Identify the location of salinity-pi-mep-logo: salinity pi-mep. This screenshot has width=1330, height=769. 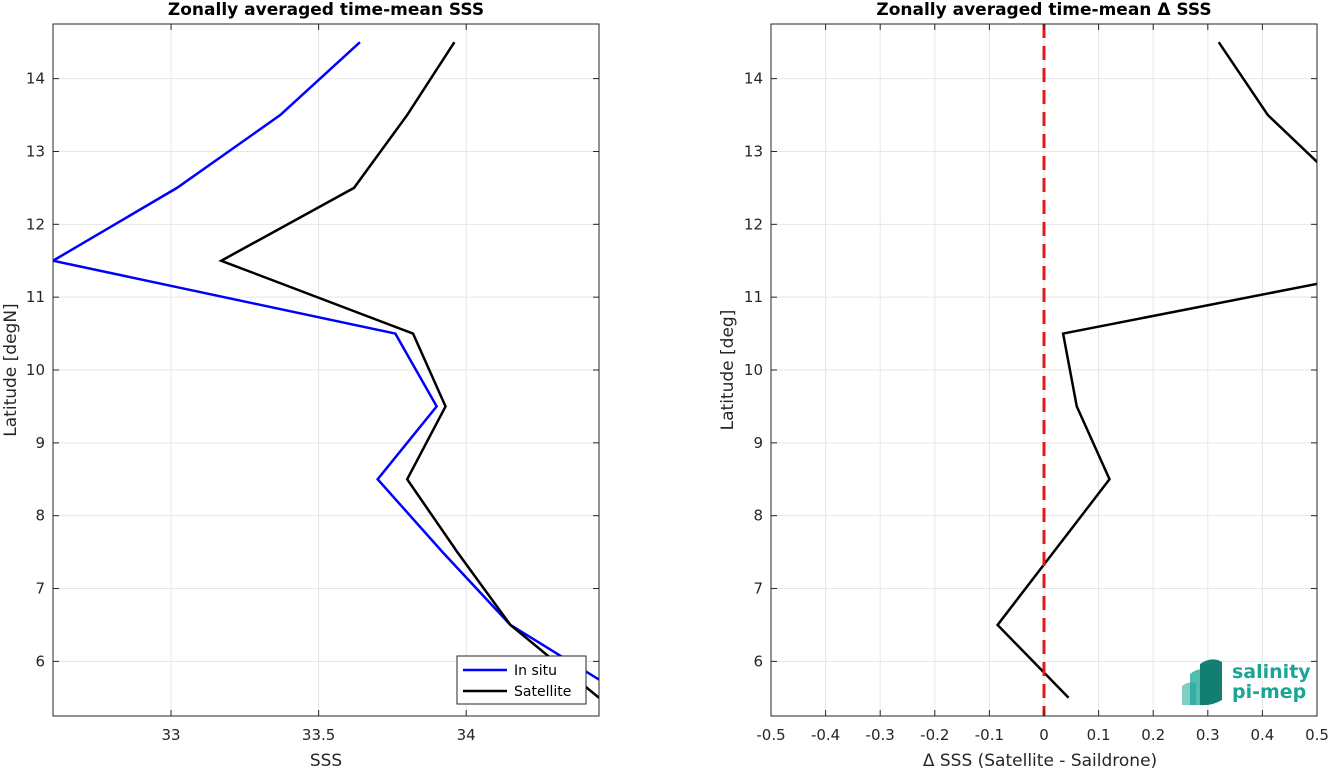
(1246, 682).